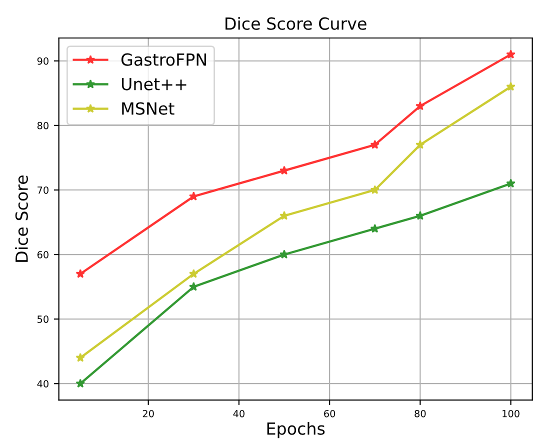 The height and width of the screenshot is (447, 535). Describe the element at coordinates (238, 414) in the screenshot. I see `x-tick-label: 40` at that location.